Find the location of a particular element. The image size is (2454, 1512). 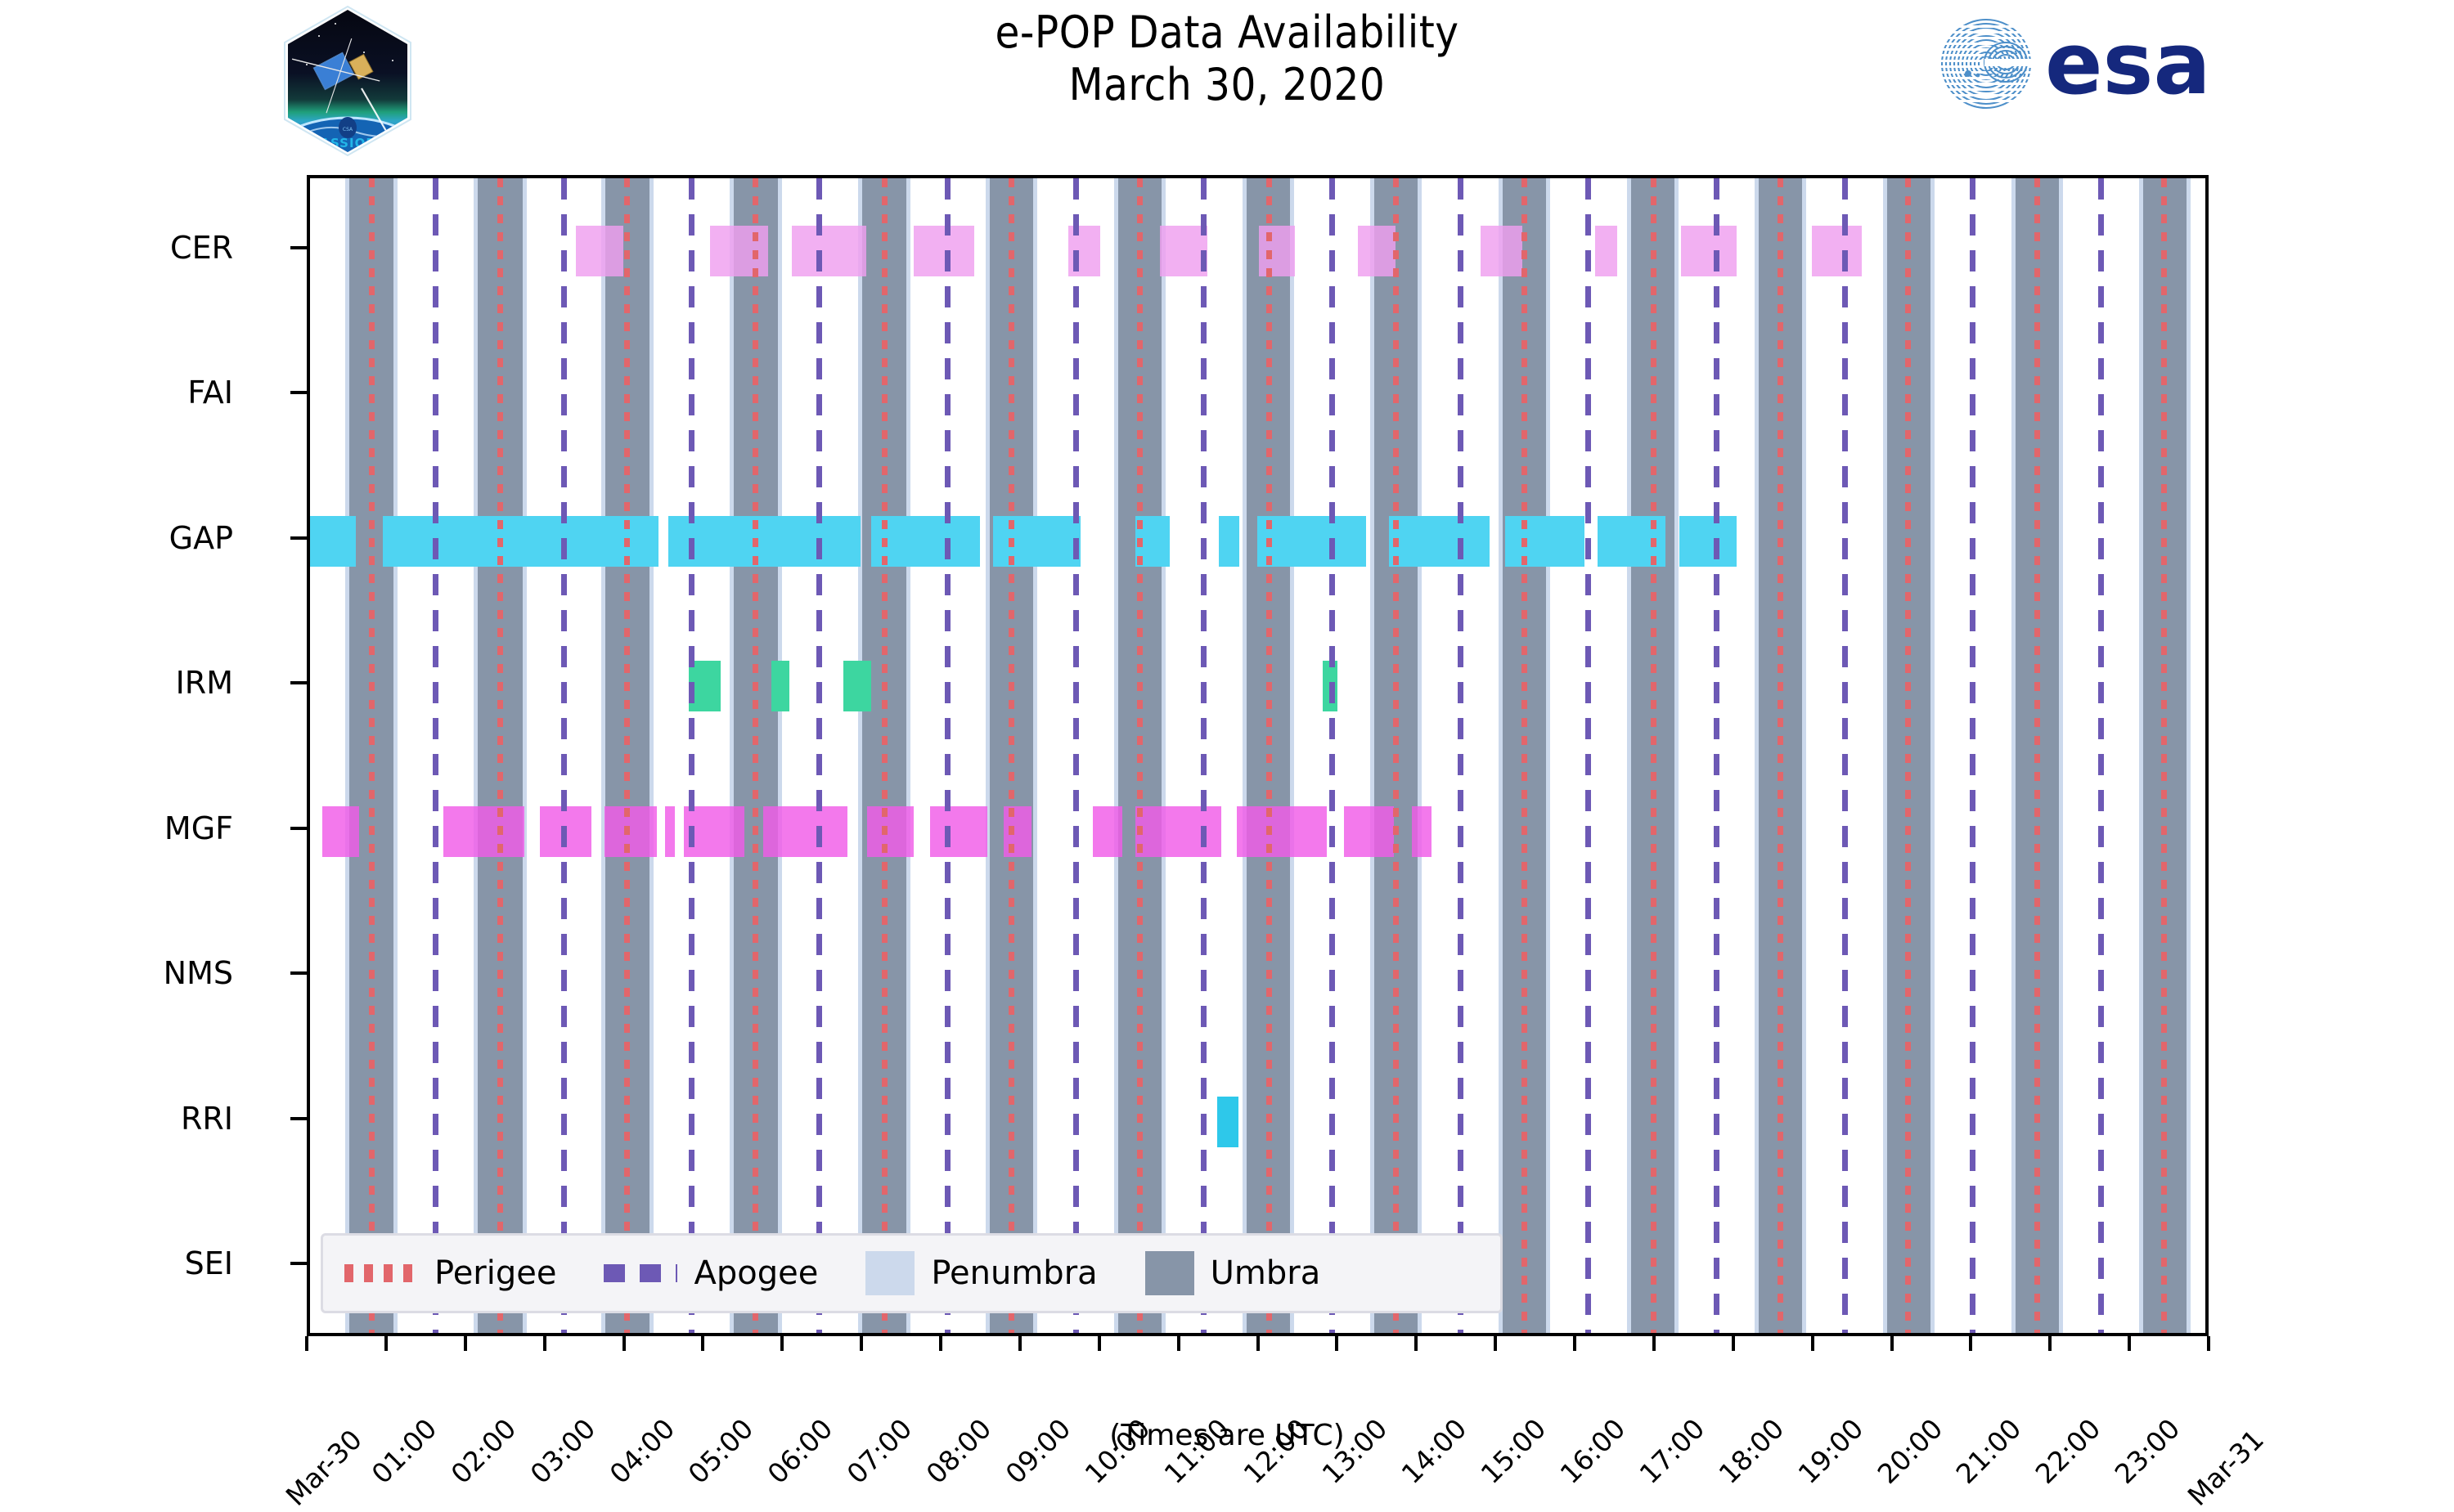

x-tick-label: 04:00 is located at coordinates (642, 1451).